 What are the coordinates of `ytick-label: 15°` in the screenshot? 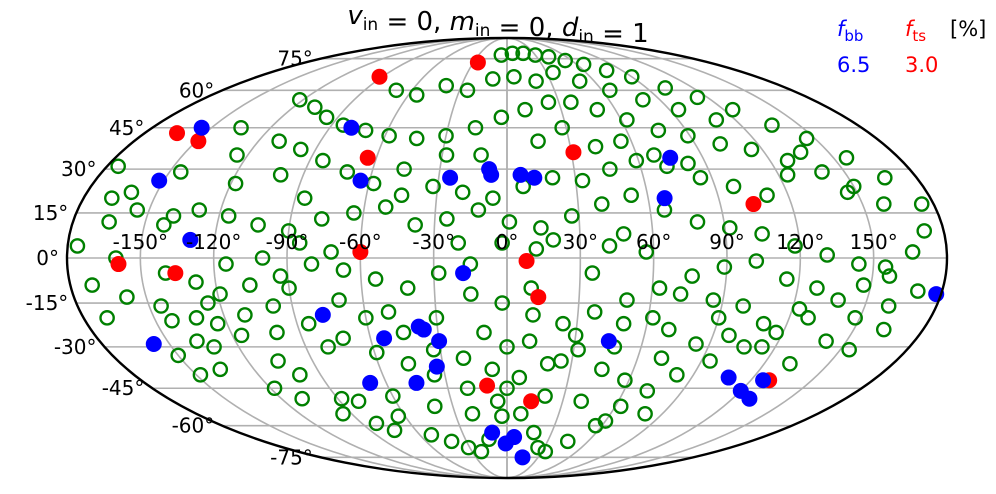 It's located at (50, 213).